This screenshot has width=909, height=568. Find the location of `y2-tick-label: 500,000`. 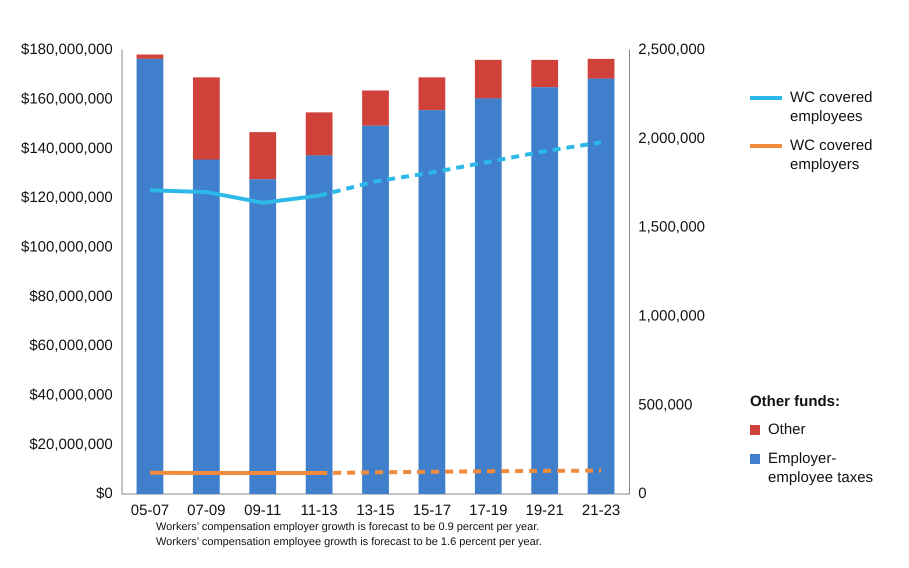

y2-tick-label: 500,000 is located at coordinates (665, 405).